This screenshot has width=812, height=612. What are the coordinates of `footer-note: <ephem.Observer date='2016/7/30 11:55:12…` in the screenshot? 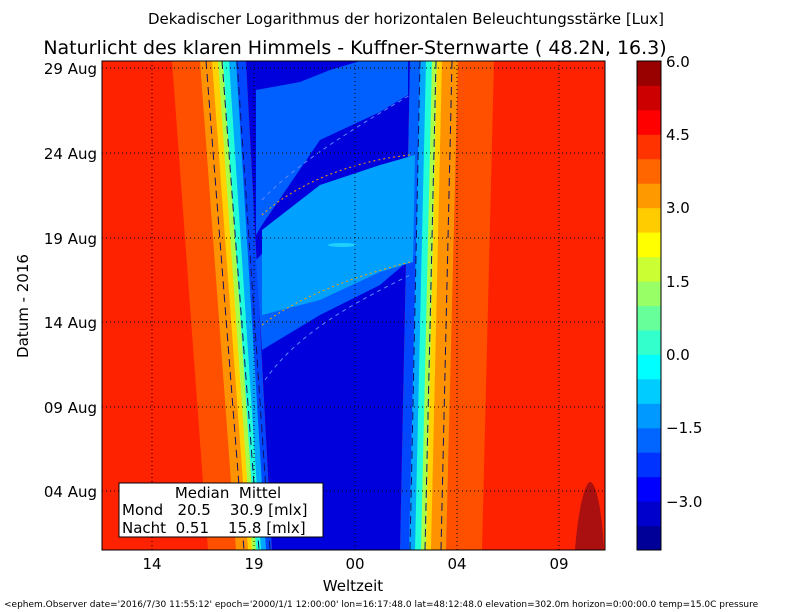 It's located at (381, 605).